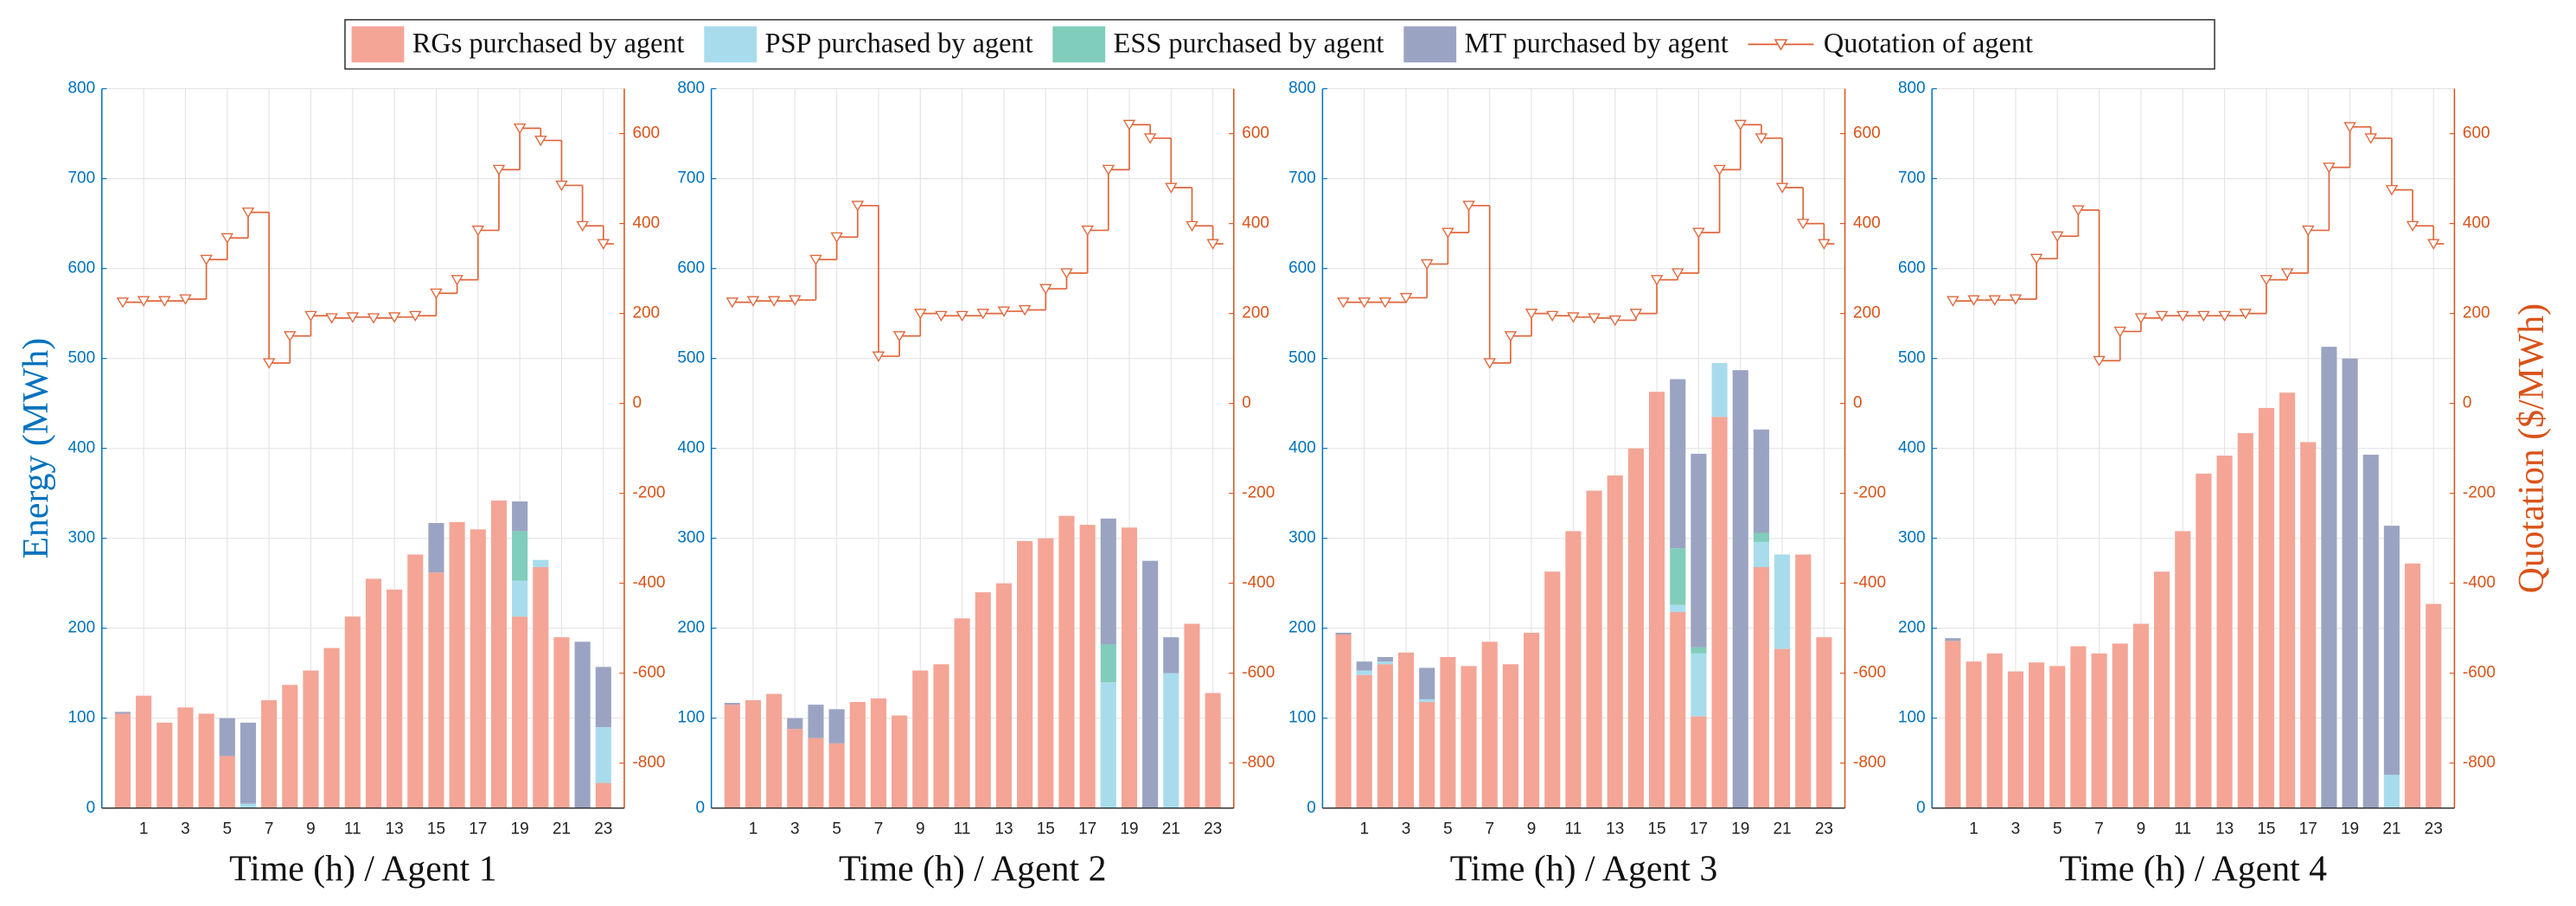 The height and width of the screenshot is (906, 2576). I want to click on x-tick-label: 13, so click(1615, 829).